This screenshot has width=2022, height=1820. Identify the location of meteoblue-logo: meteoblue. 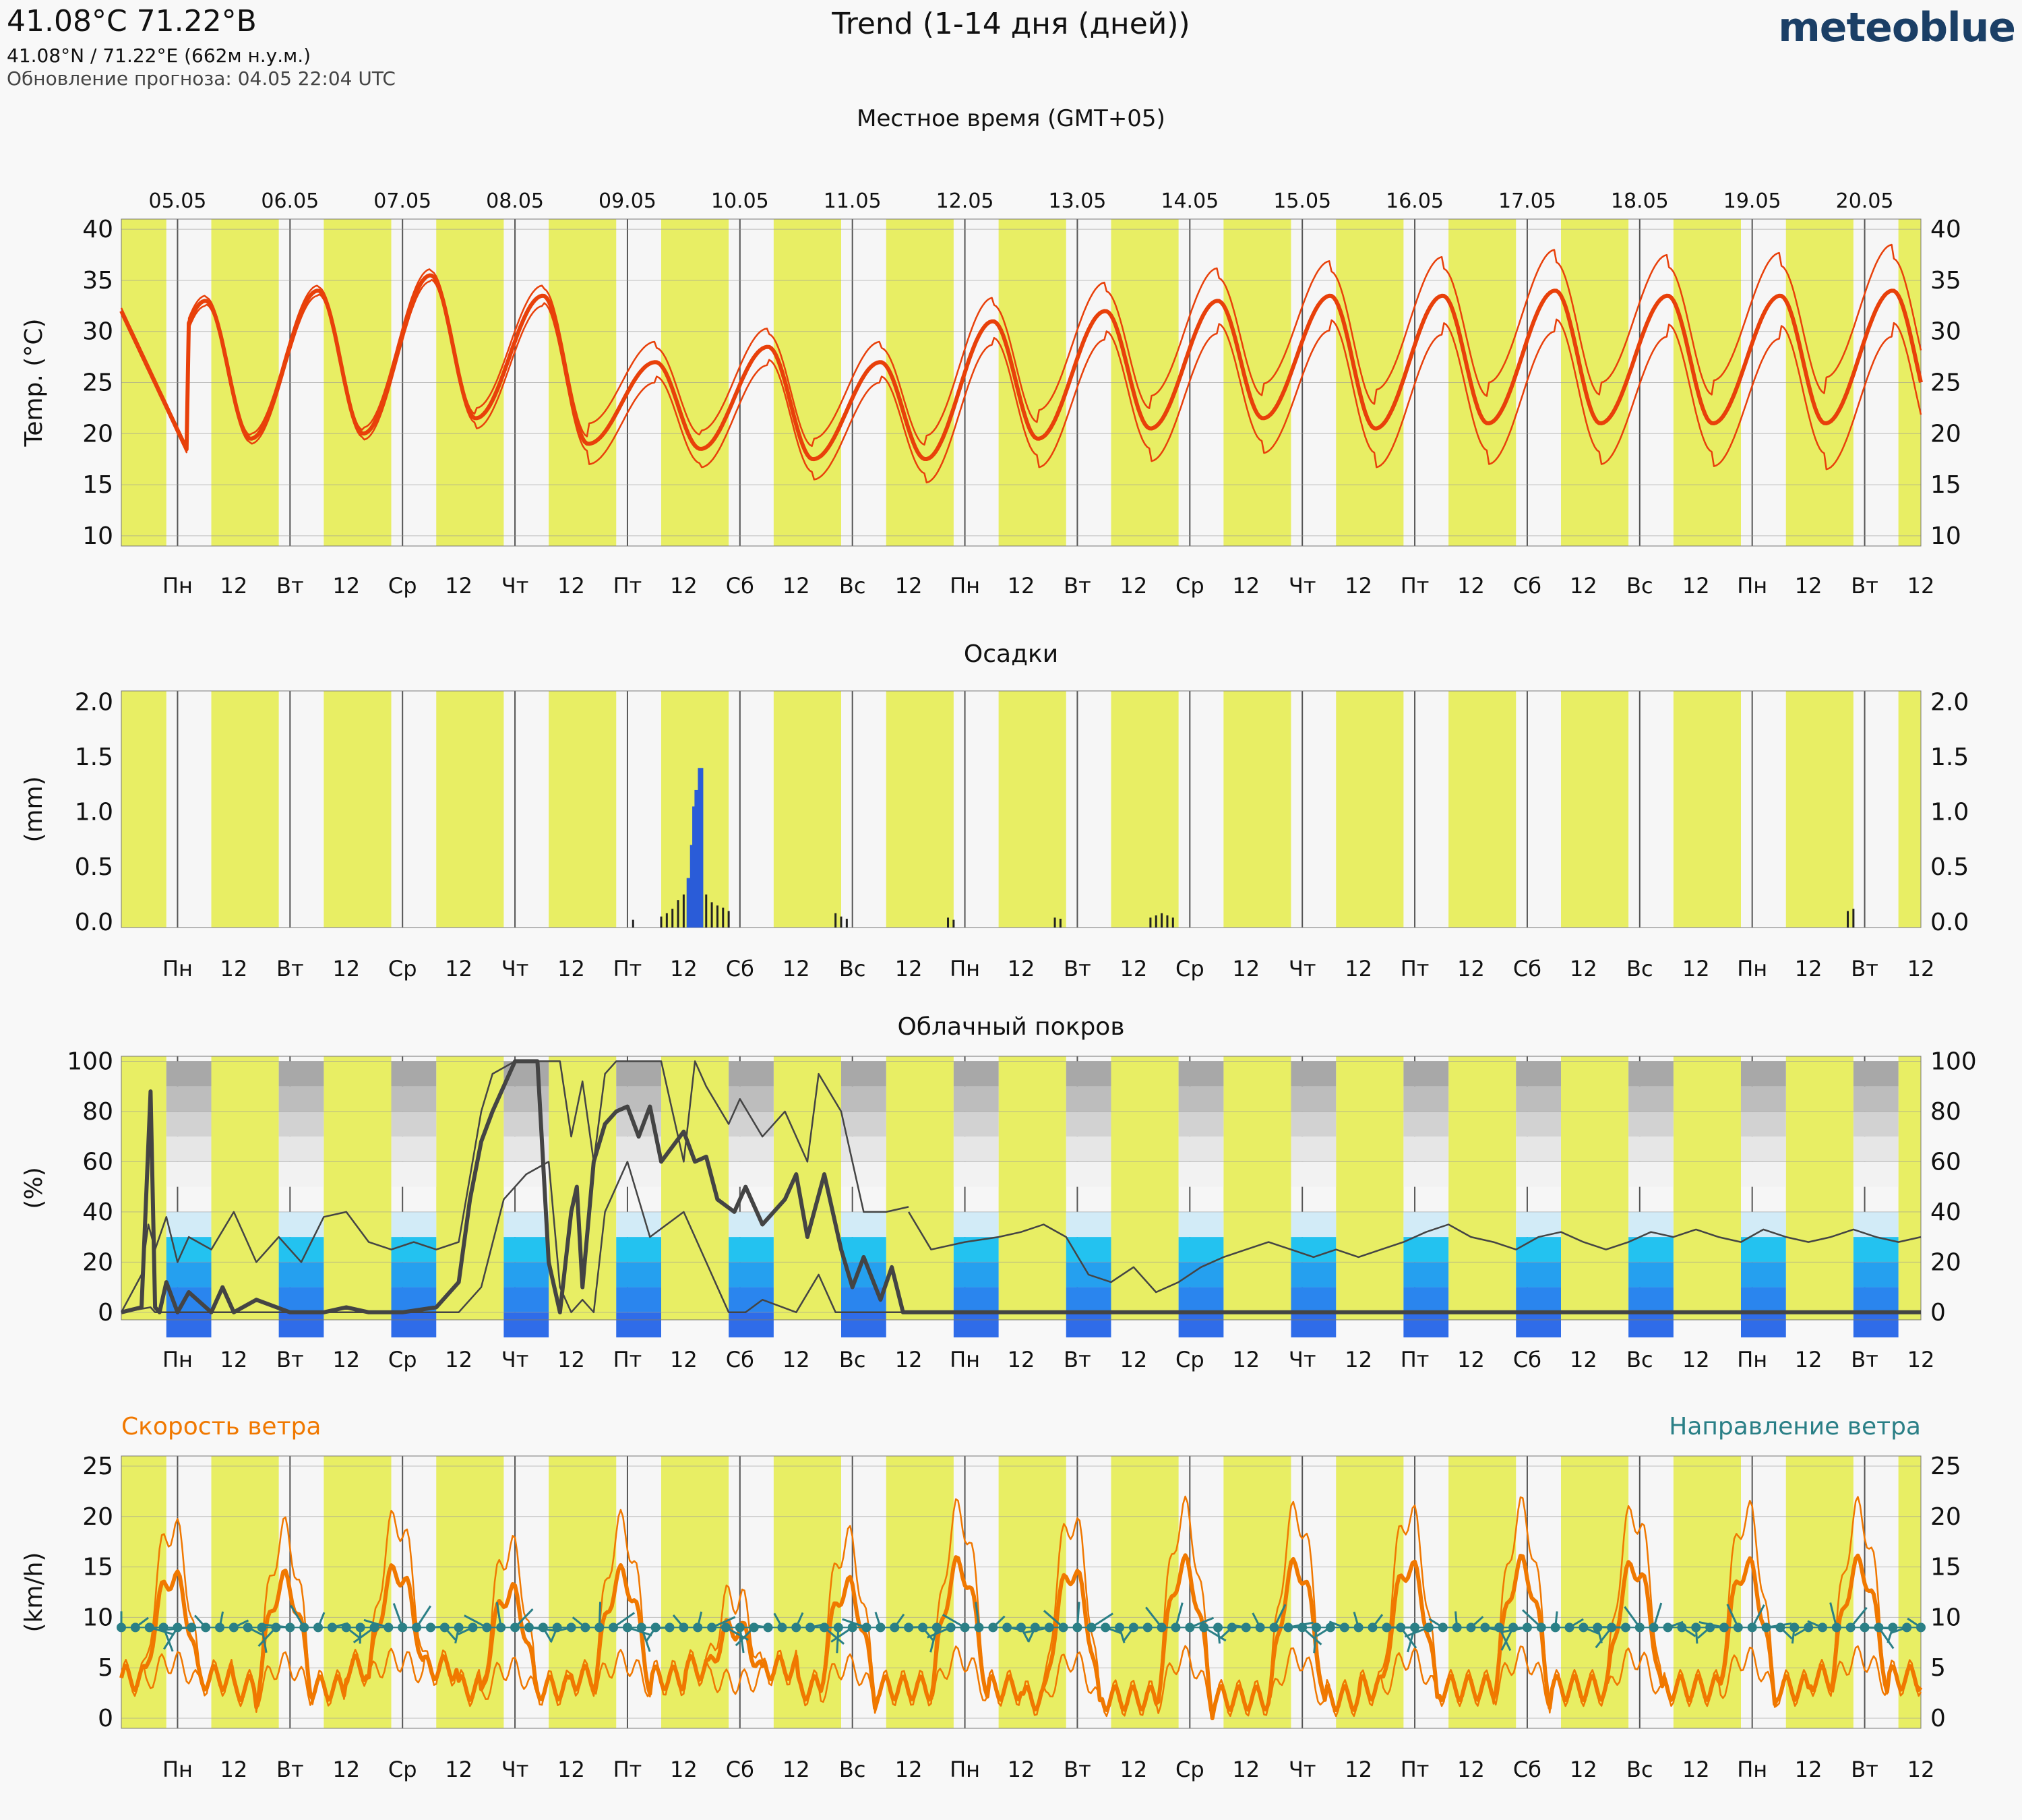
(1897, 27).